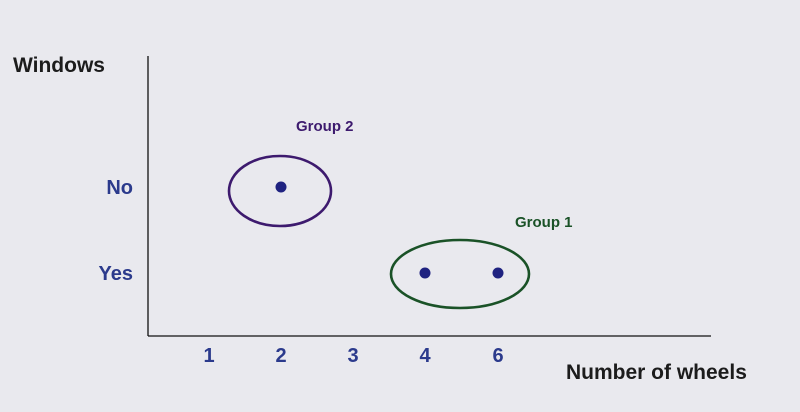 The height and width of the screenshot is (412, 800). I want to click on y-tick-label-no: No, so click(119, 188).